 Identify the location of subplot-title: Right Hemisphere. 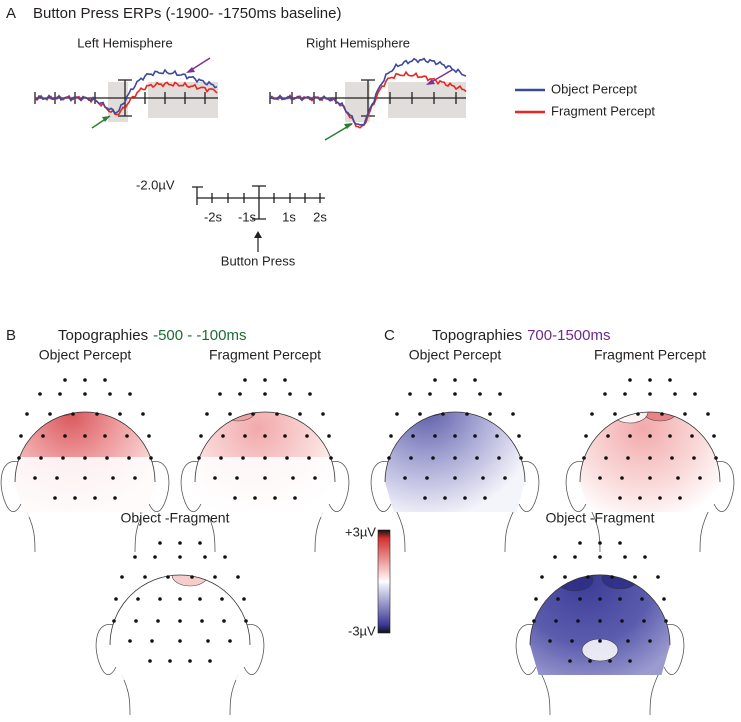
(358, 42).